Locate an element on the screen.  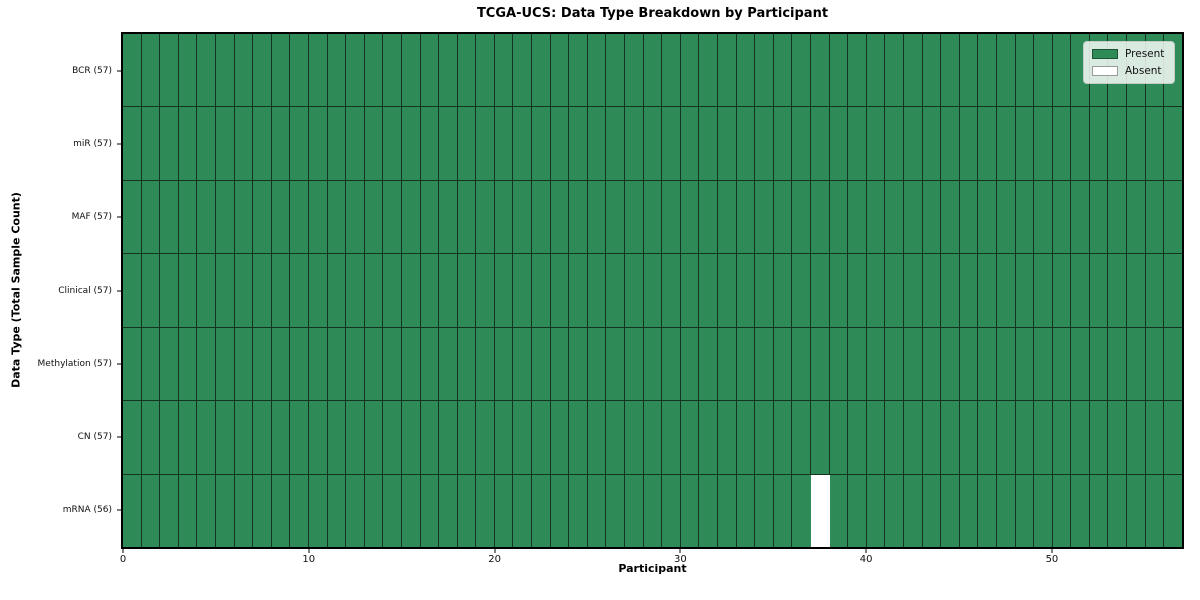
x-axis-label: Participant is located at coordinates (652, 568).